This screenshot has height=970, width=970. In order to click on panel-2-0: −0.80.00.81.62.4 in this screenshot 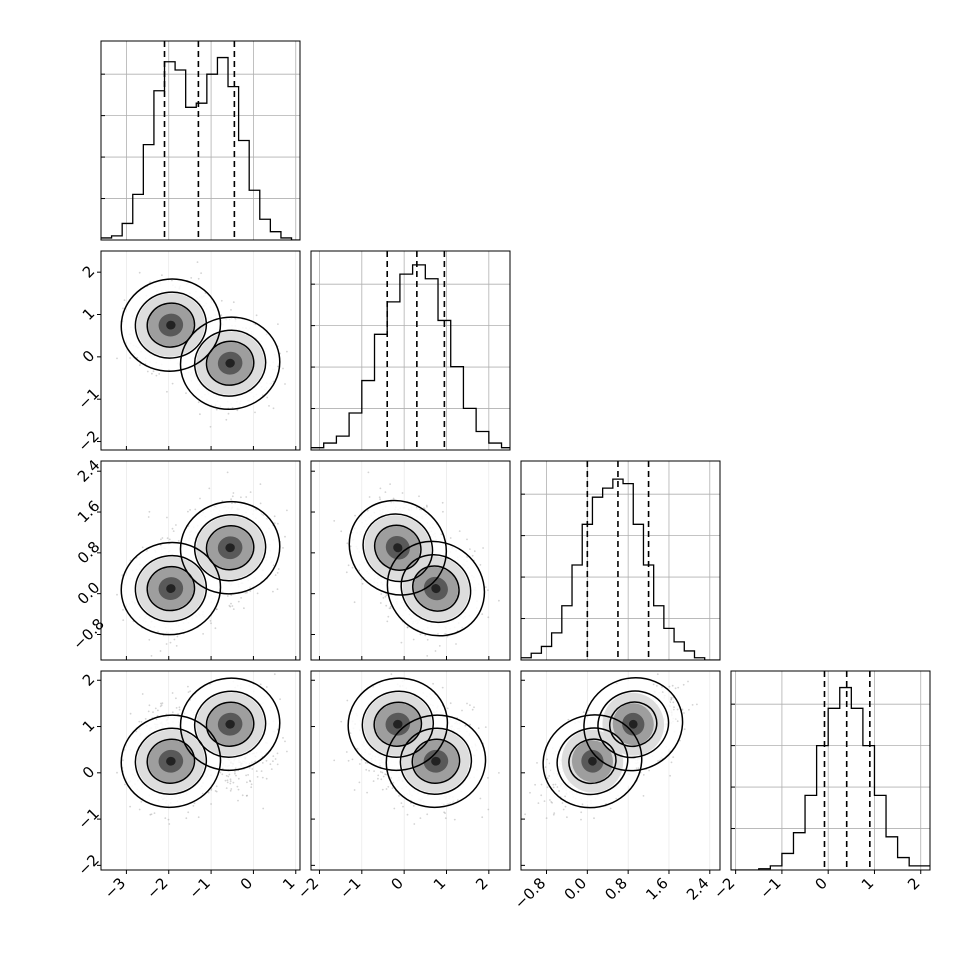, I will do `click(186, 558)`.